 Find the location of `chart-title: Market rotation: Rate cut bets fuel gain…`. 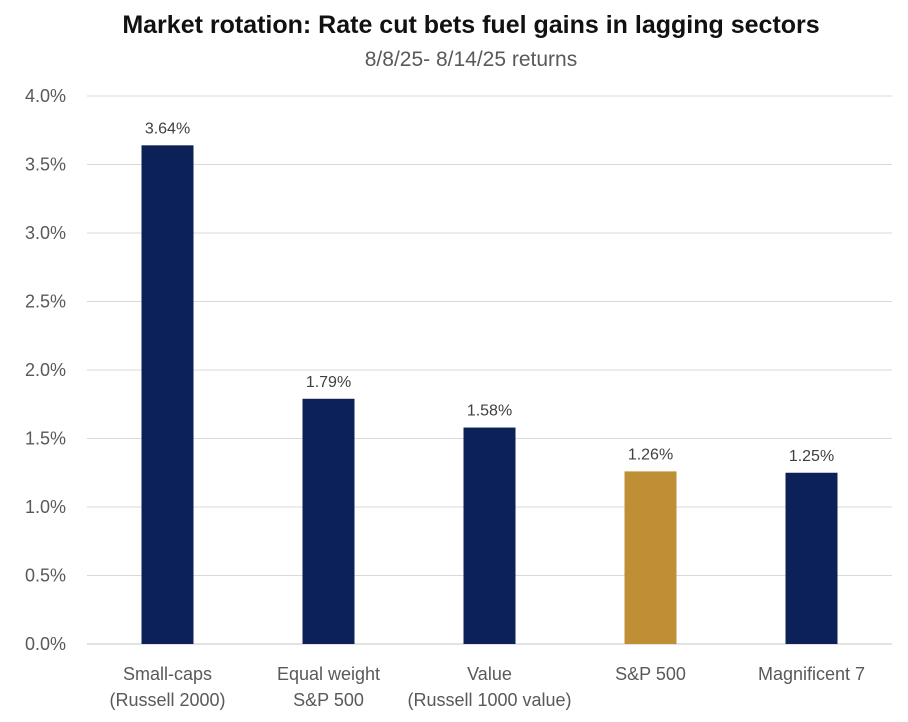

chart-title: Market rotation: Rate cut bets fuel gain… is located at coordinates (470, 25).